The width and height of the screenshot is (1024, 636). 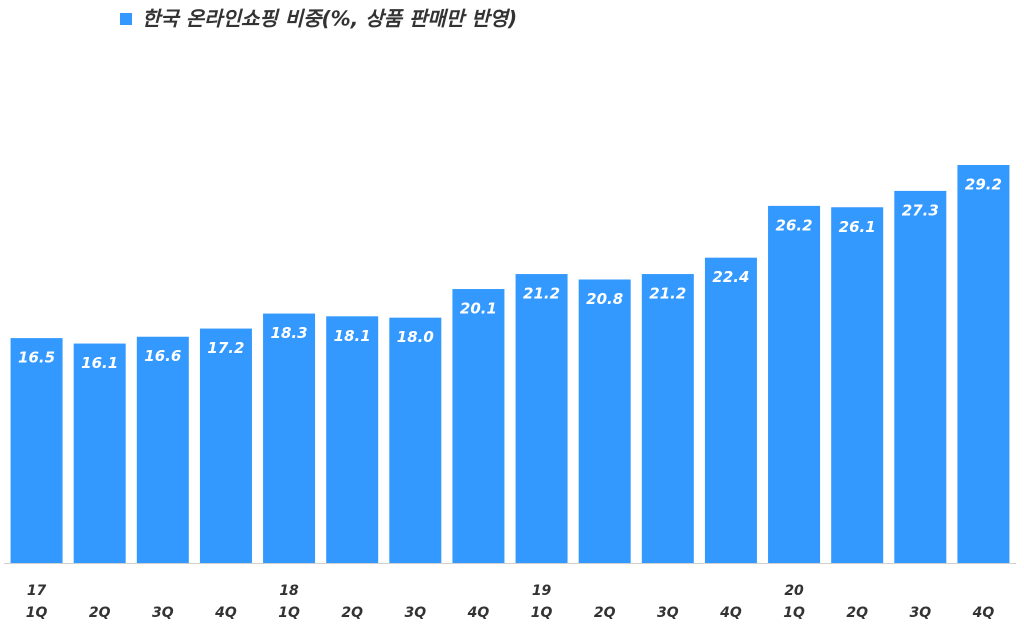 What do you see at coordinates (794, 591) in the screenshot?
I see `x-group-label: 20` at bounding box center [794, 591].